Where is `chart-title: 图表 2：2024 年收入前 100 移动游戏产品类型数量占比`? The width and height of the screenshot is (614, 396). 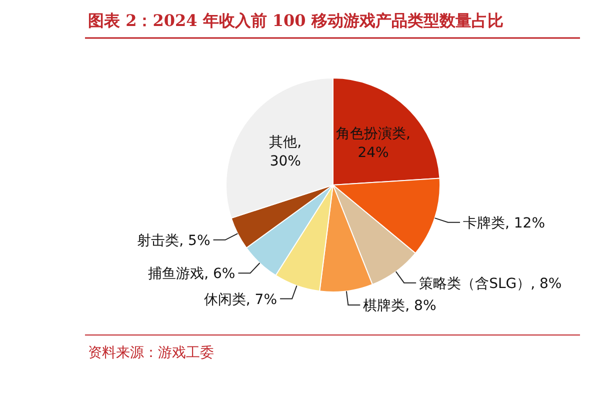
chart-title: 图表 2：2024 年收入前 100 移动游戏产品类型数量占比 is located at coordinates (296, 20).